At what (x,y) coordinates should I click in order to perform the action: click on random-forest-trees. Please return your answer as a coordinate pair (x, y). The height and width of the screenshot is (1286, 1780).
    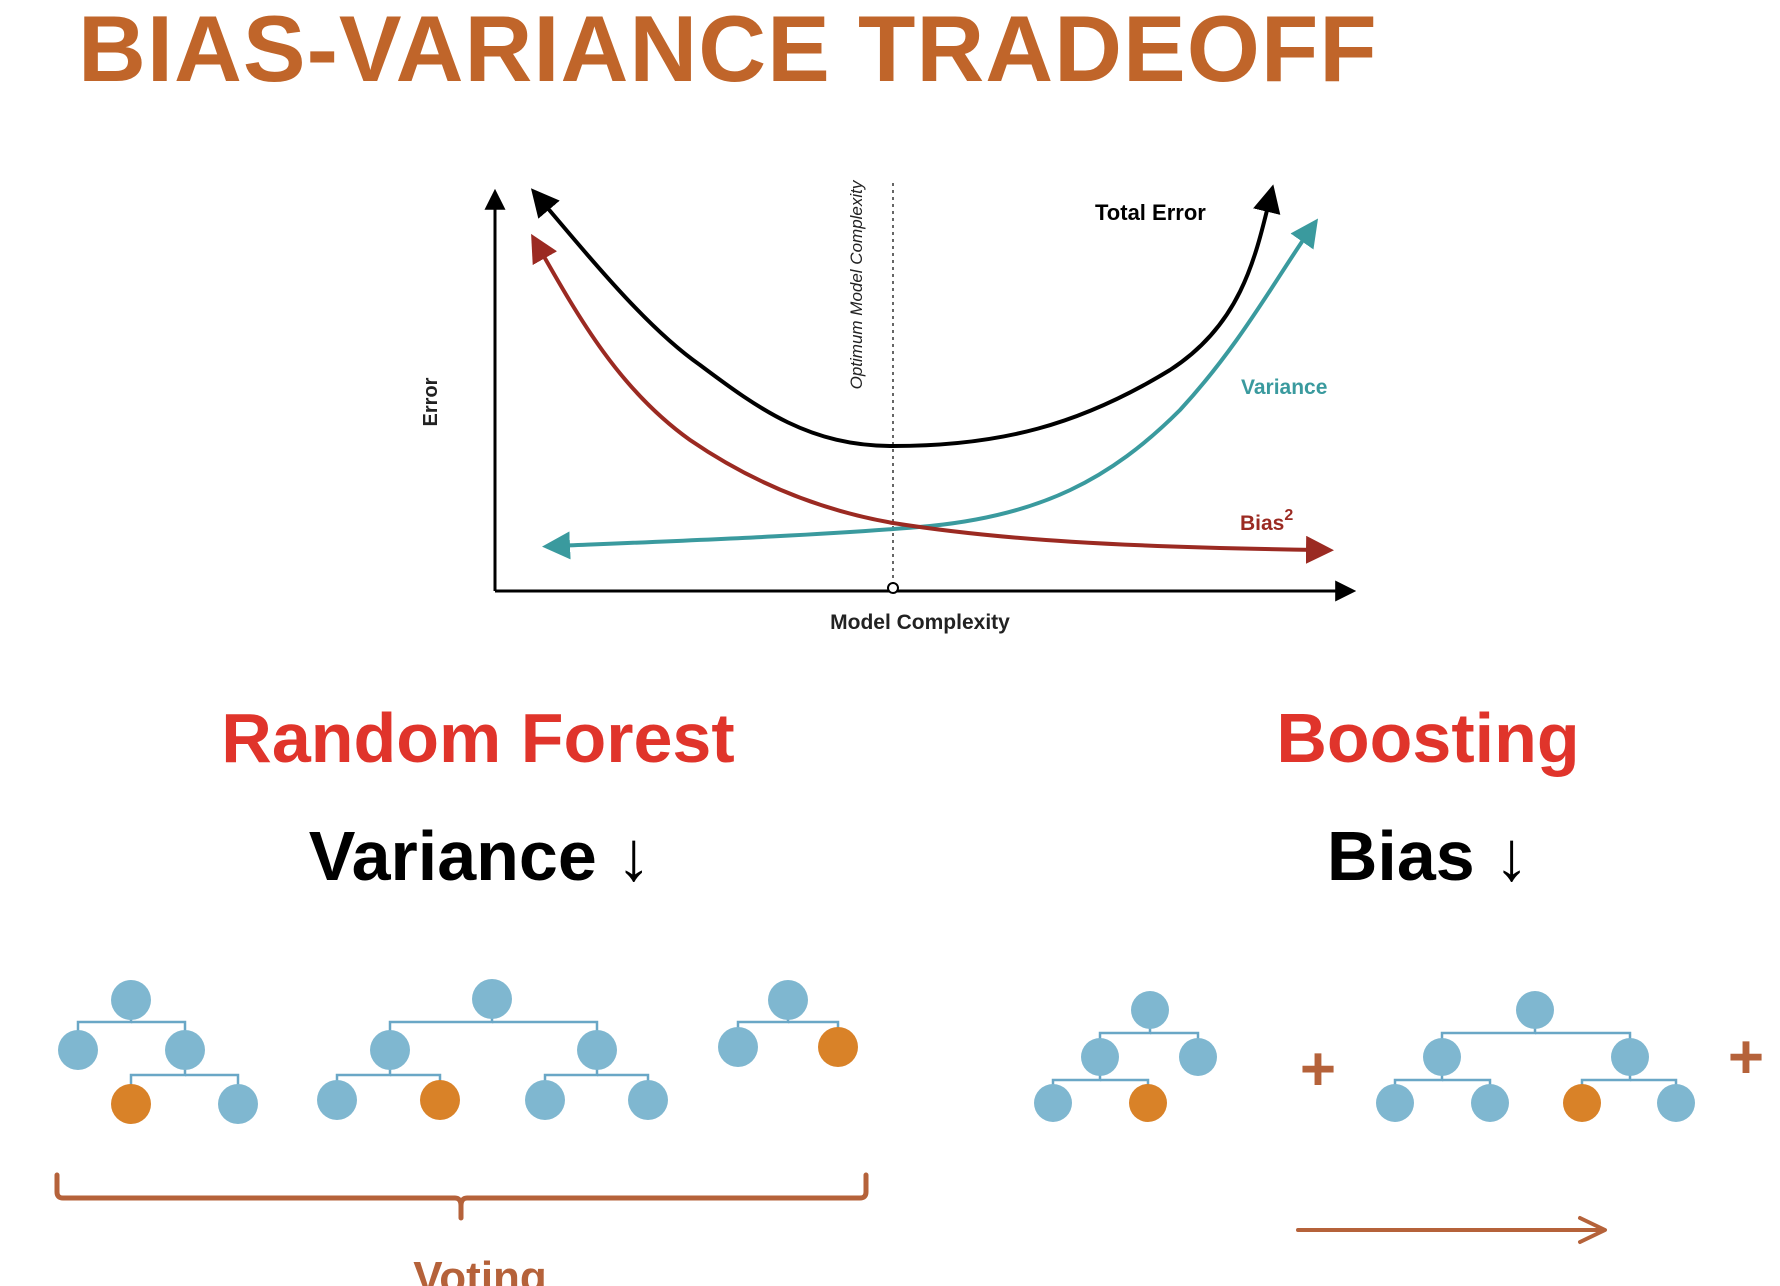
    Looking at the image, I should click on (458, 1051).